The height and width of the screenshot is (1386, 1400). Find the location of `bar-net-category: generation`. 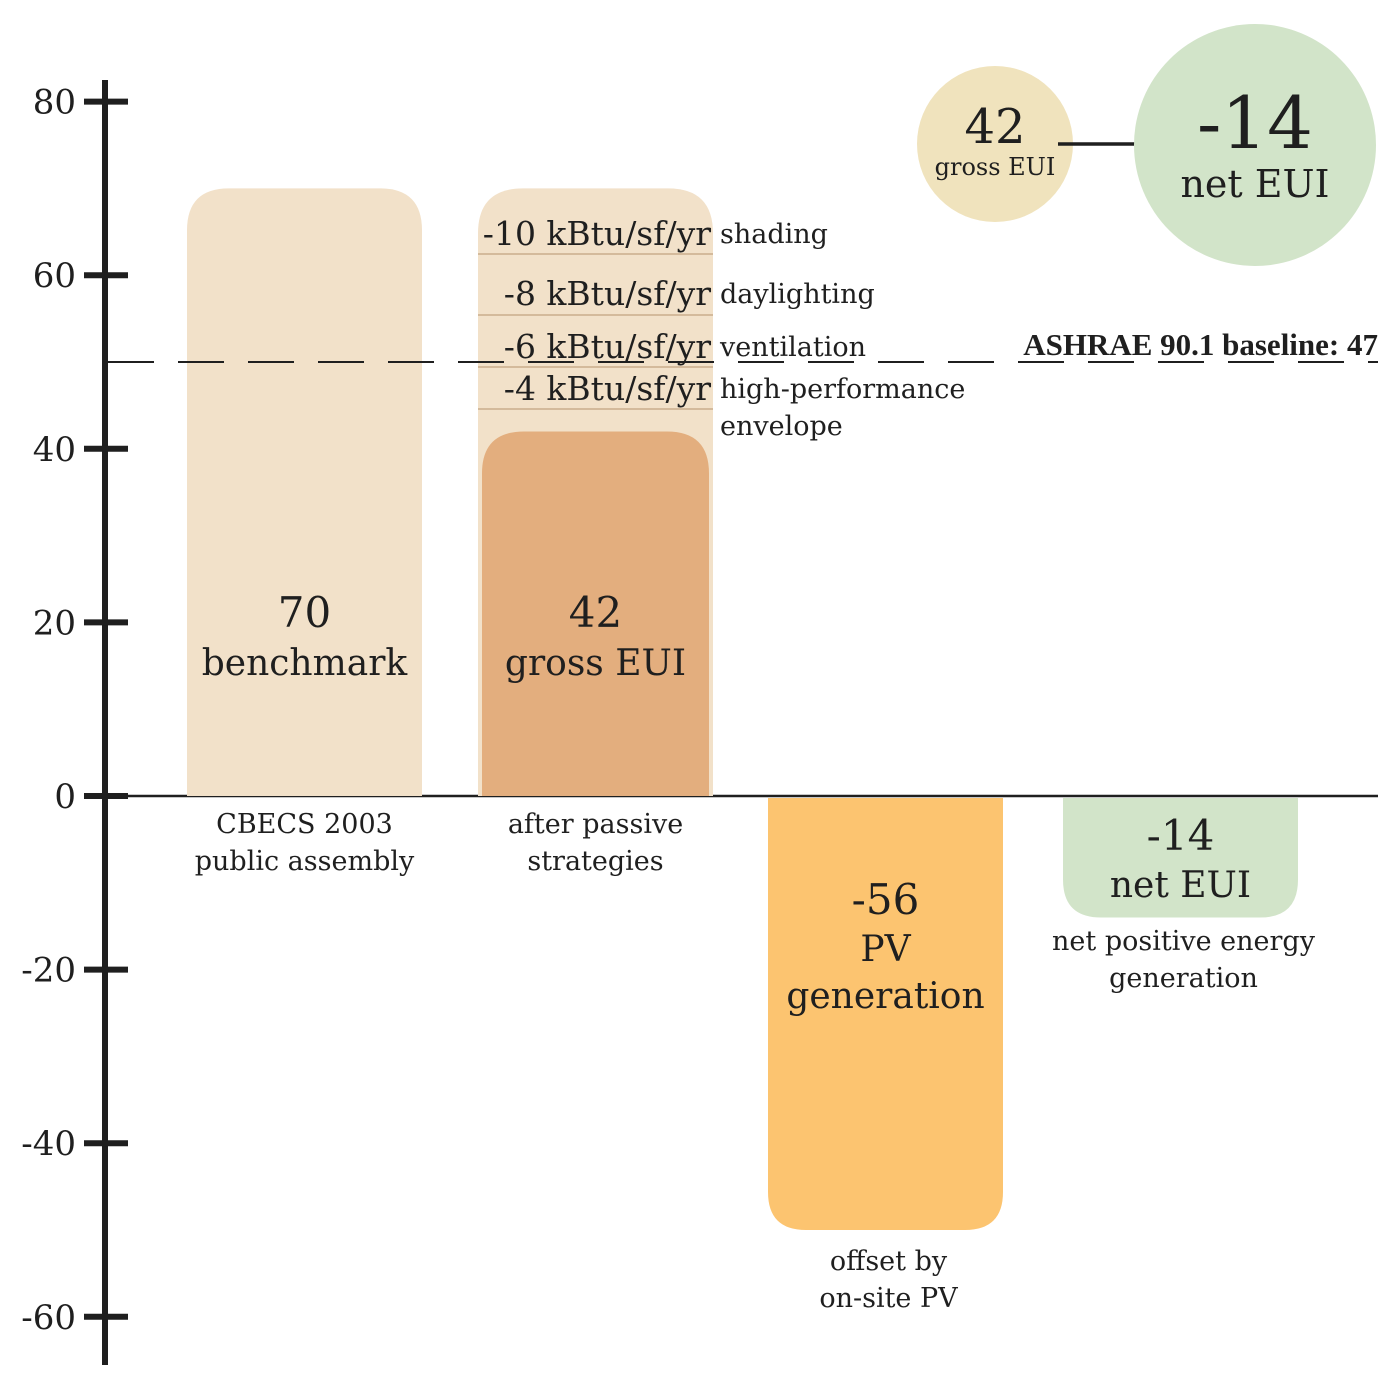

bar-net-category: generation is located at coordinates (1183, 978).